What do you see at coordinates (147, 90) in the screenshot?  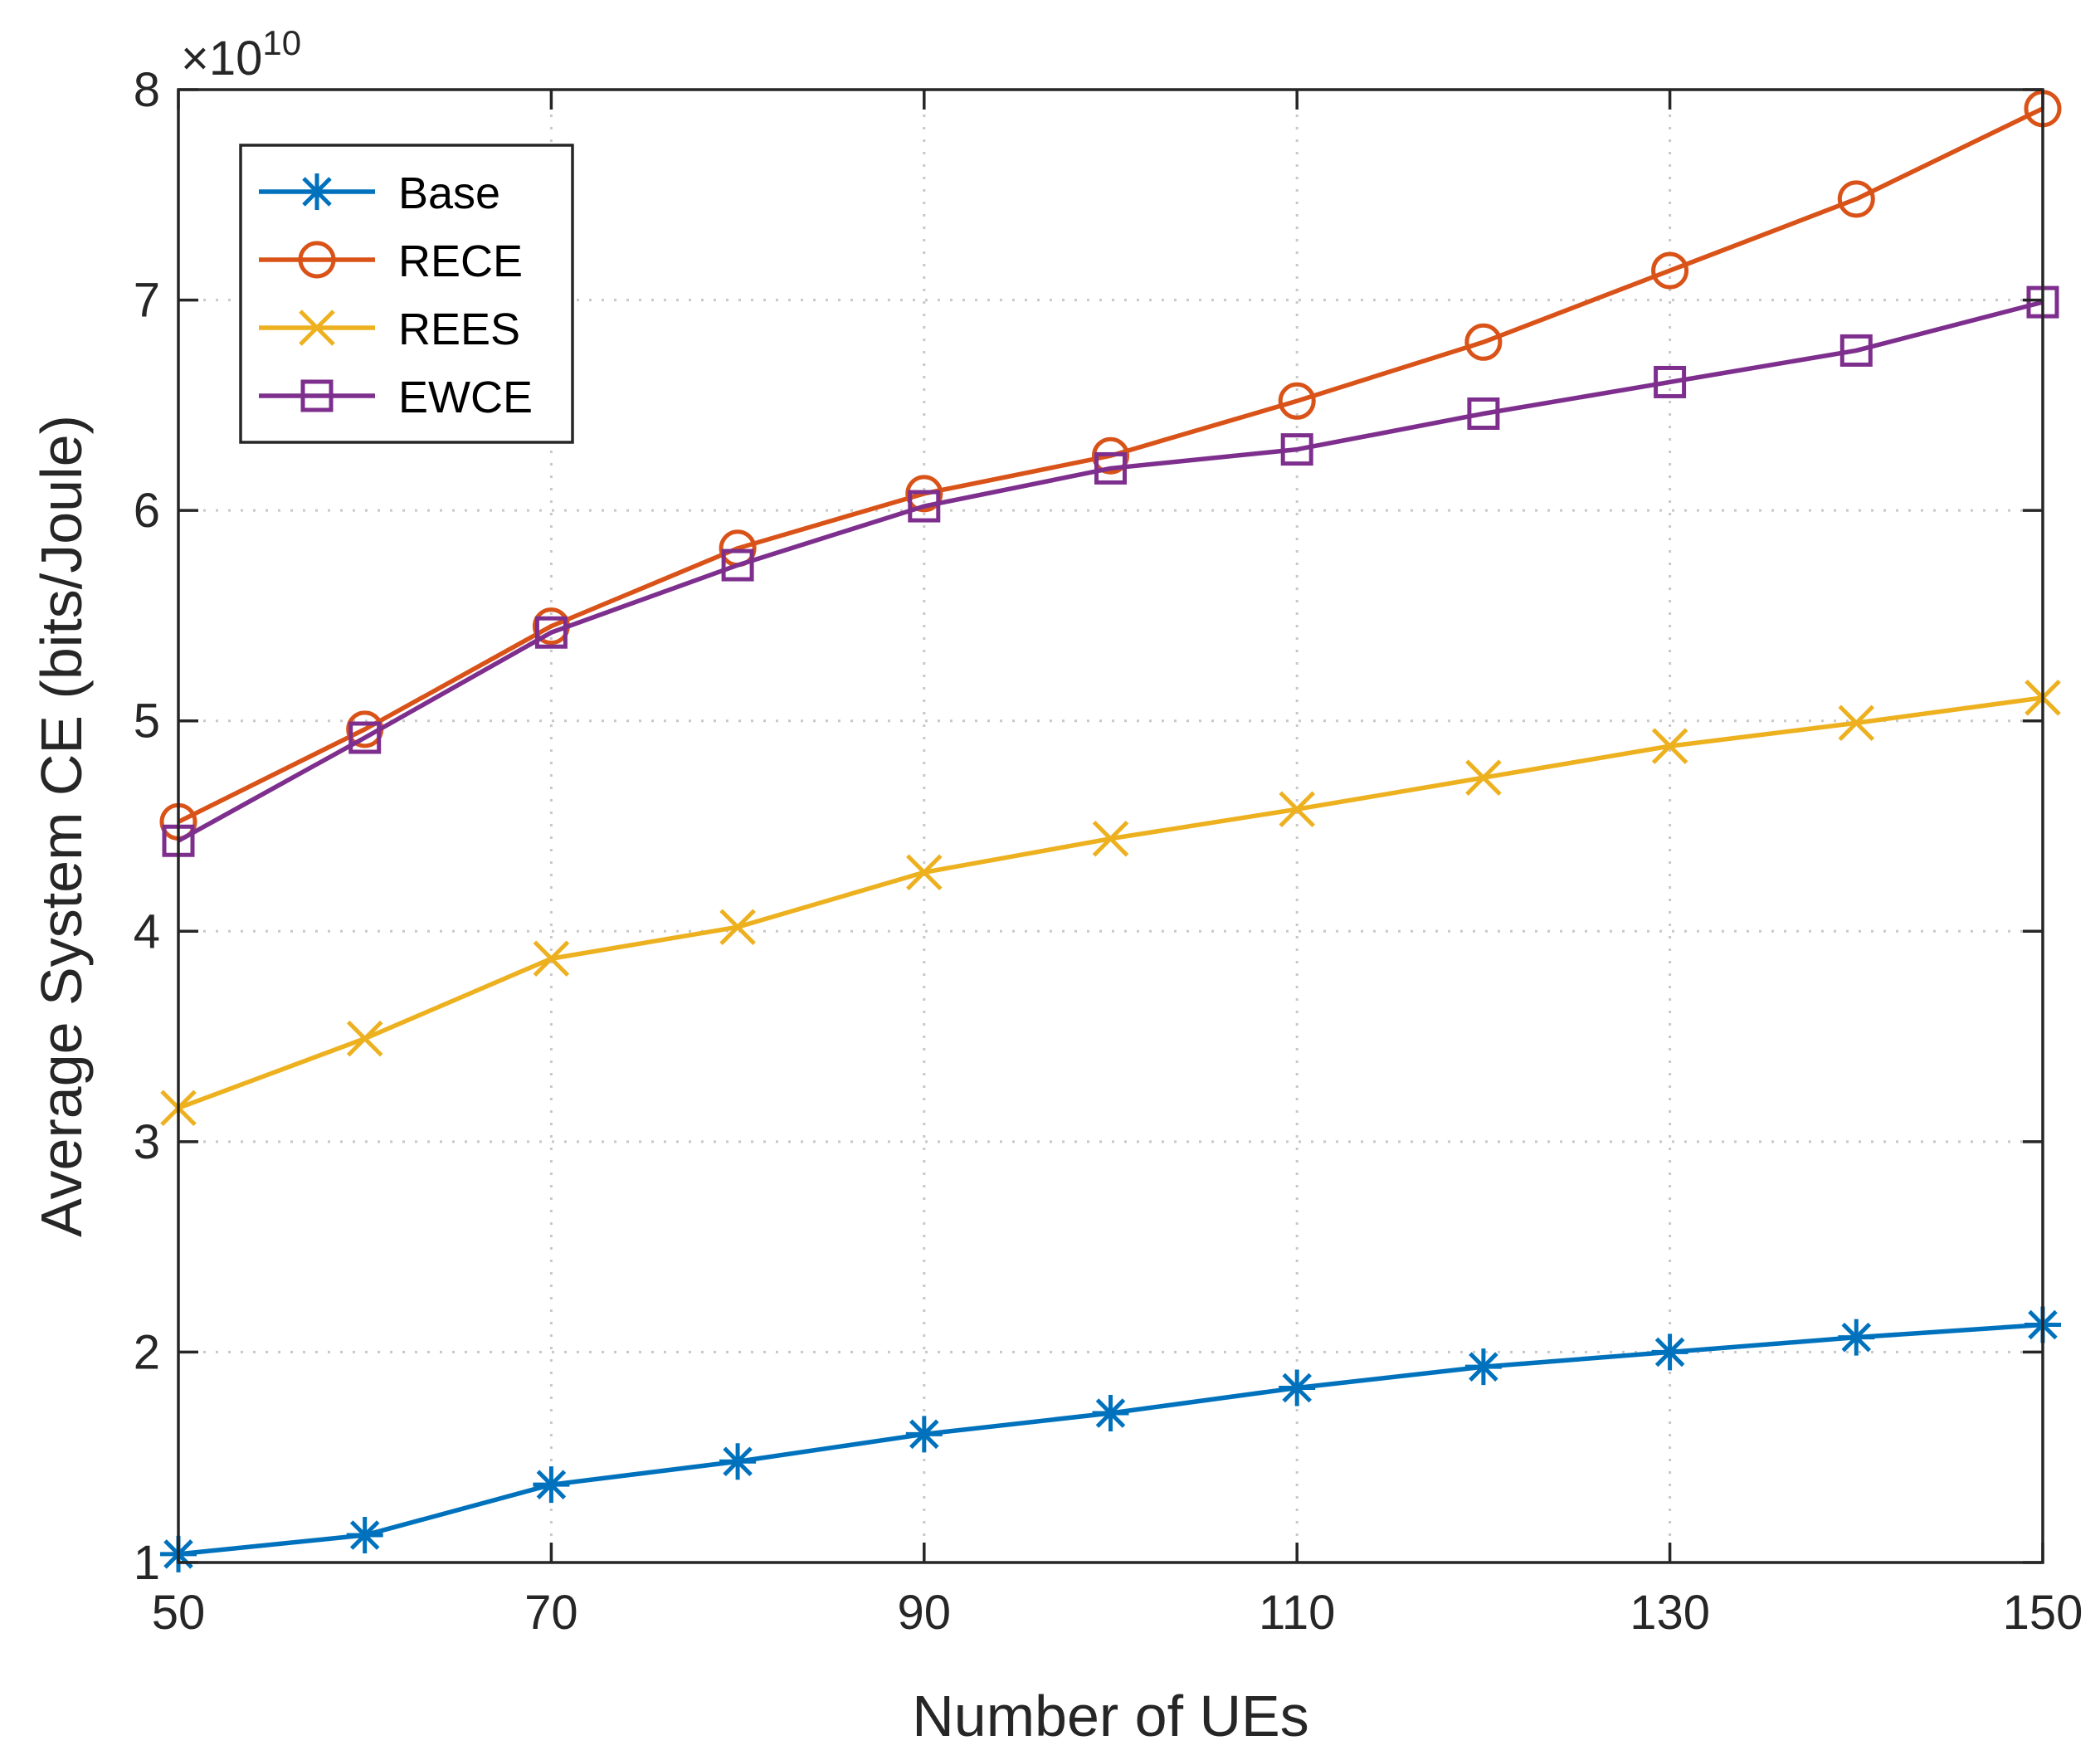 I see `y-tick-label: 8` at bounding box center [147, 90].